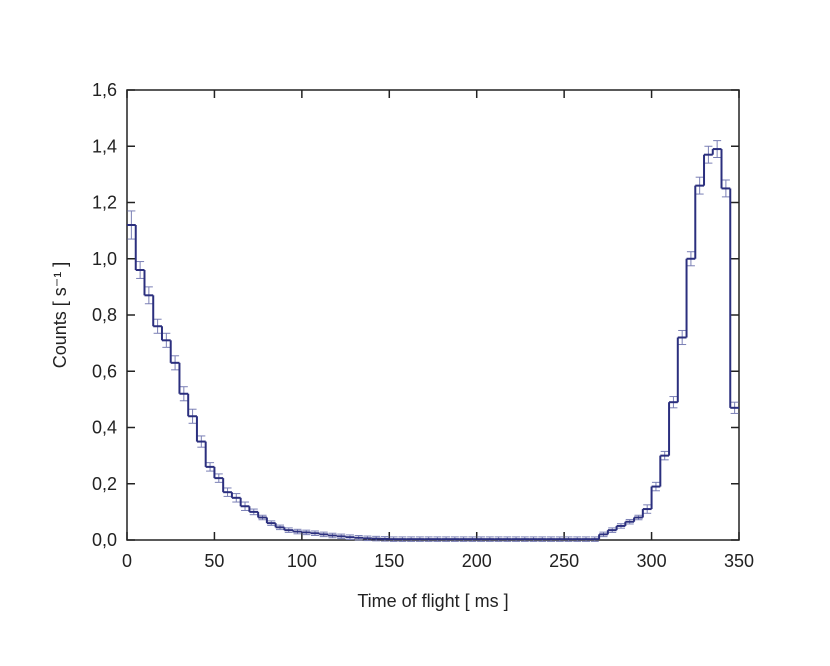 This screenshot has height=666, width=830. I want to click on y-tick-label: 1,4, so click(104, 146).